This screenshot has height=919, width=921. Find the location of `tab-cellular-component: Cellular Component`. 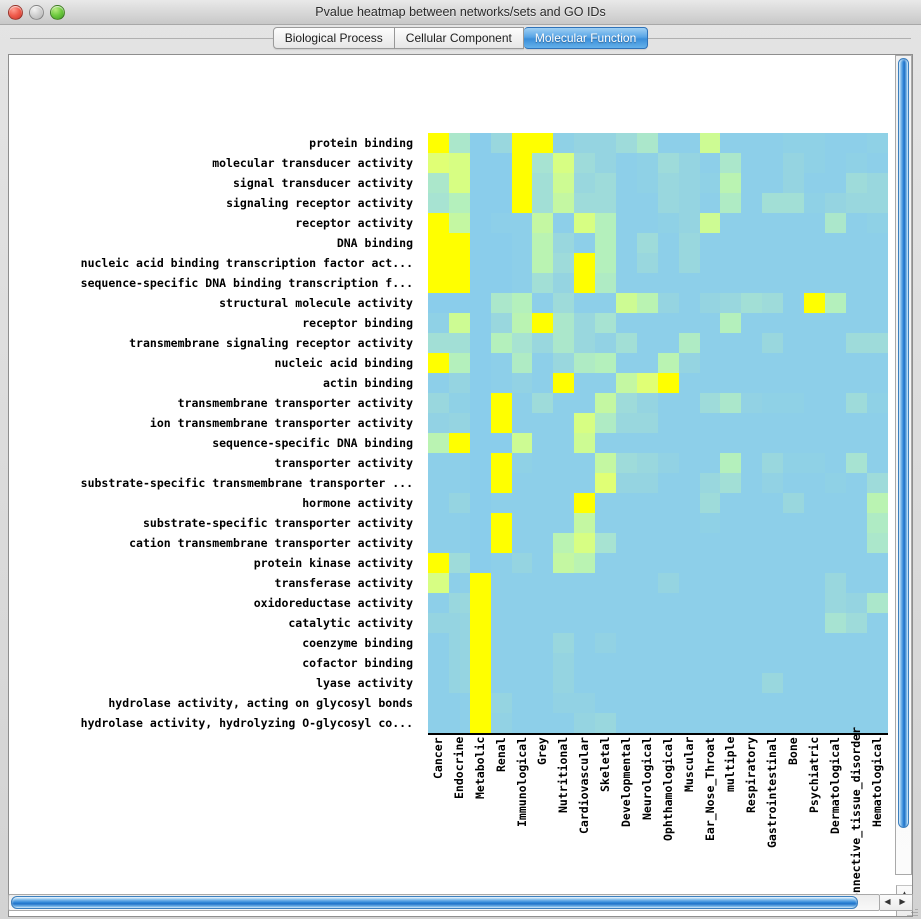

tab-cellular-component: Cellular Component is located at coordinates (459, 38).